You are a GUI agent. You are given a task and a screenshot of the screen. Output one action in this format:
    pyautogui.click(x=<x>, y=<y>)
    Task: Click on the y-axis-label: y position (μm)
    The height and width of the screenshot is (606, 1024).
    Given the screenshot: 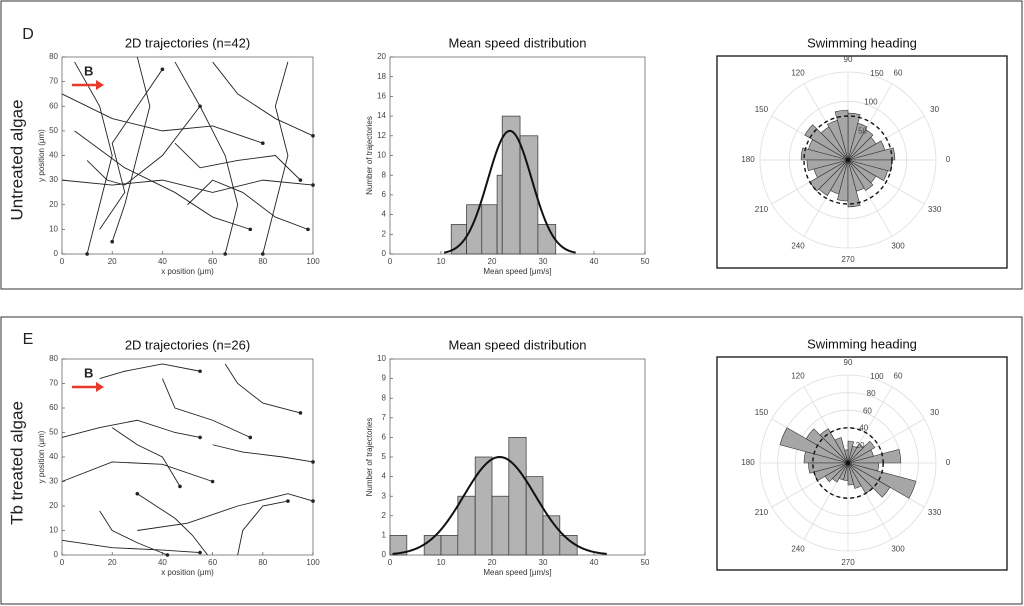 What is the action you would take?
    pyautogui.click(x=41, y=155)
    